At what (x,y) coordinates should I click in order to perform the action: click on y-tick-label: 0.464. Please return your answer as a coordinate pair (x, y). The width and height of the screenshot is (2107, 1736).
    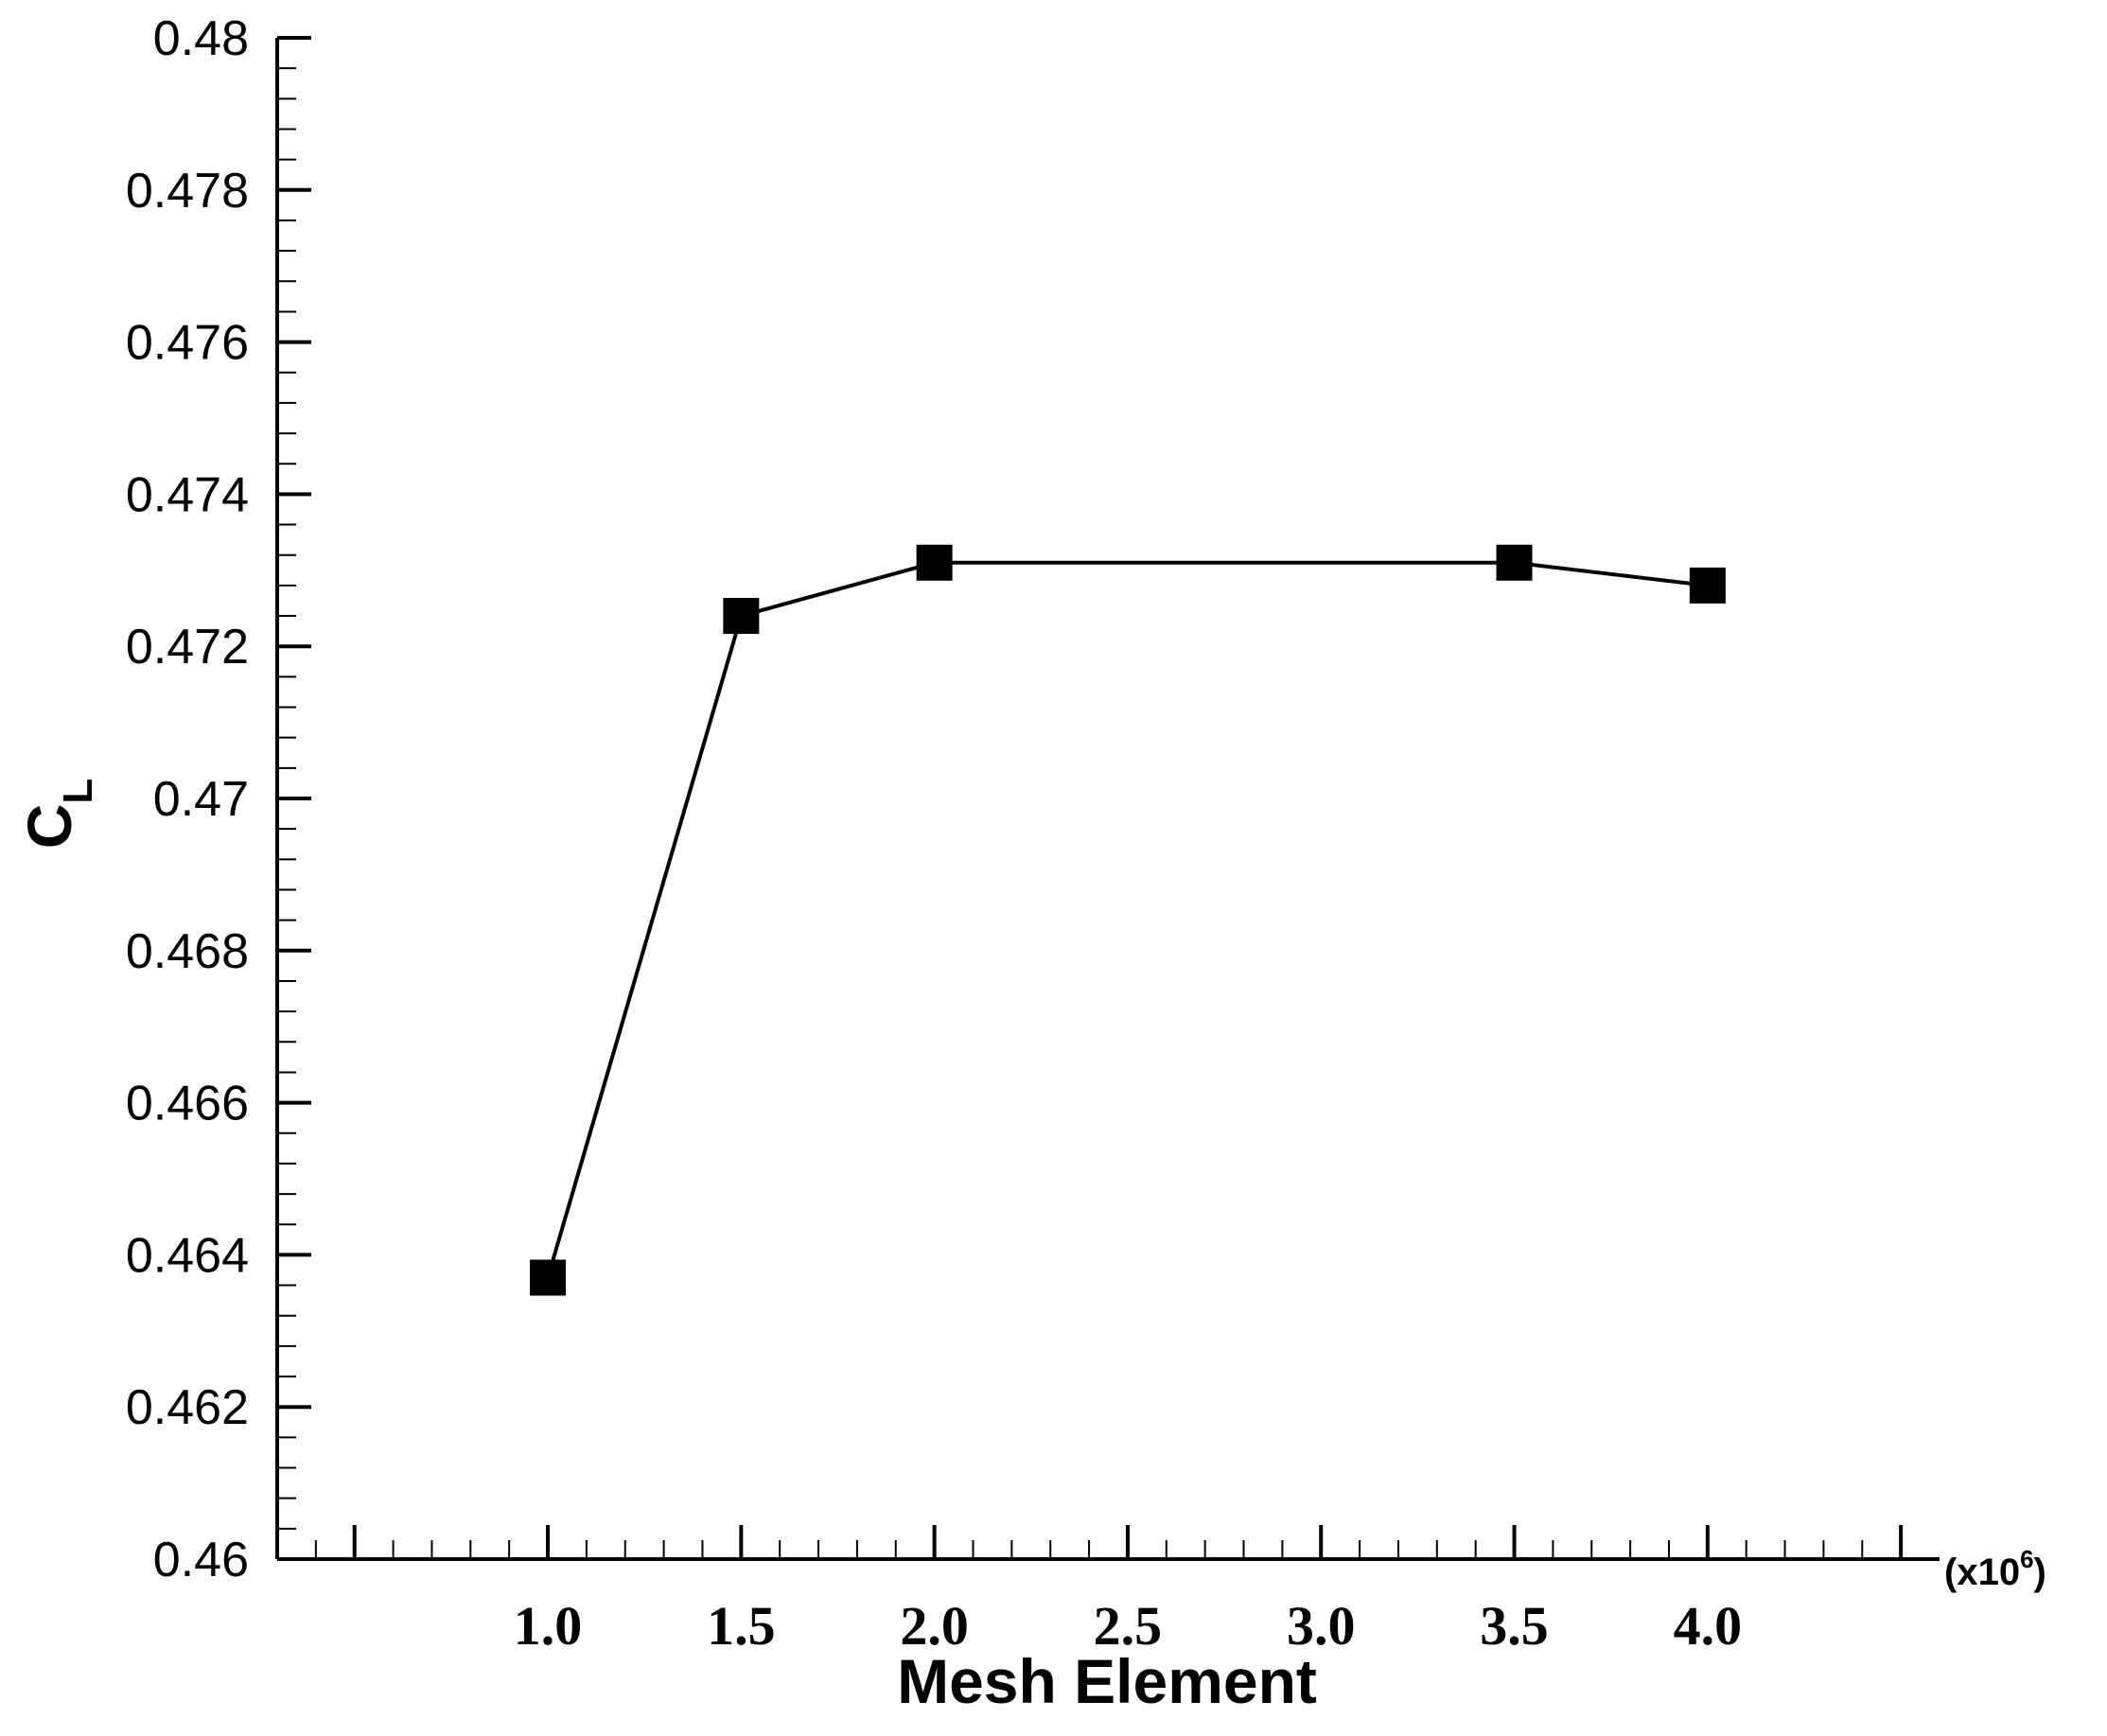
    Looking at the image, I should click on (187, 1255).